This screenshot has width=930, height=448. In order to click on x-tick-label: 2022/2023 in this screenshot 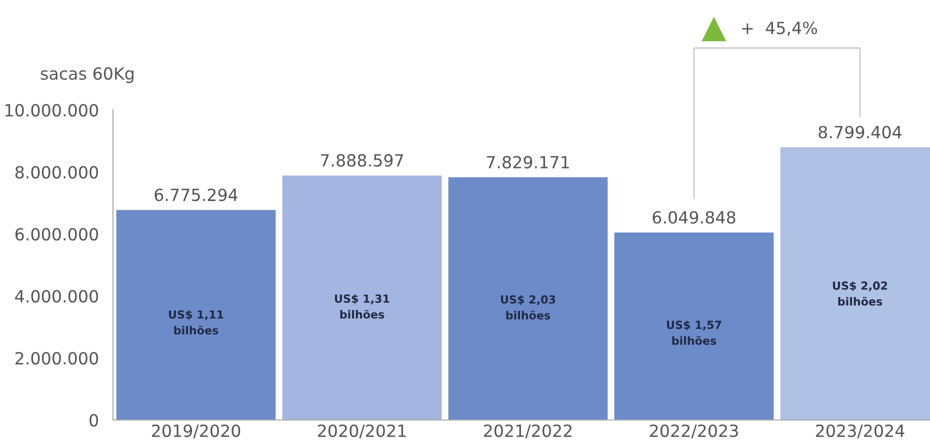, I will do `click(694, 431)`.